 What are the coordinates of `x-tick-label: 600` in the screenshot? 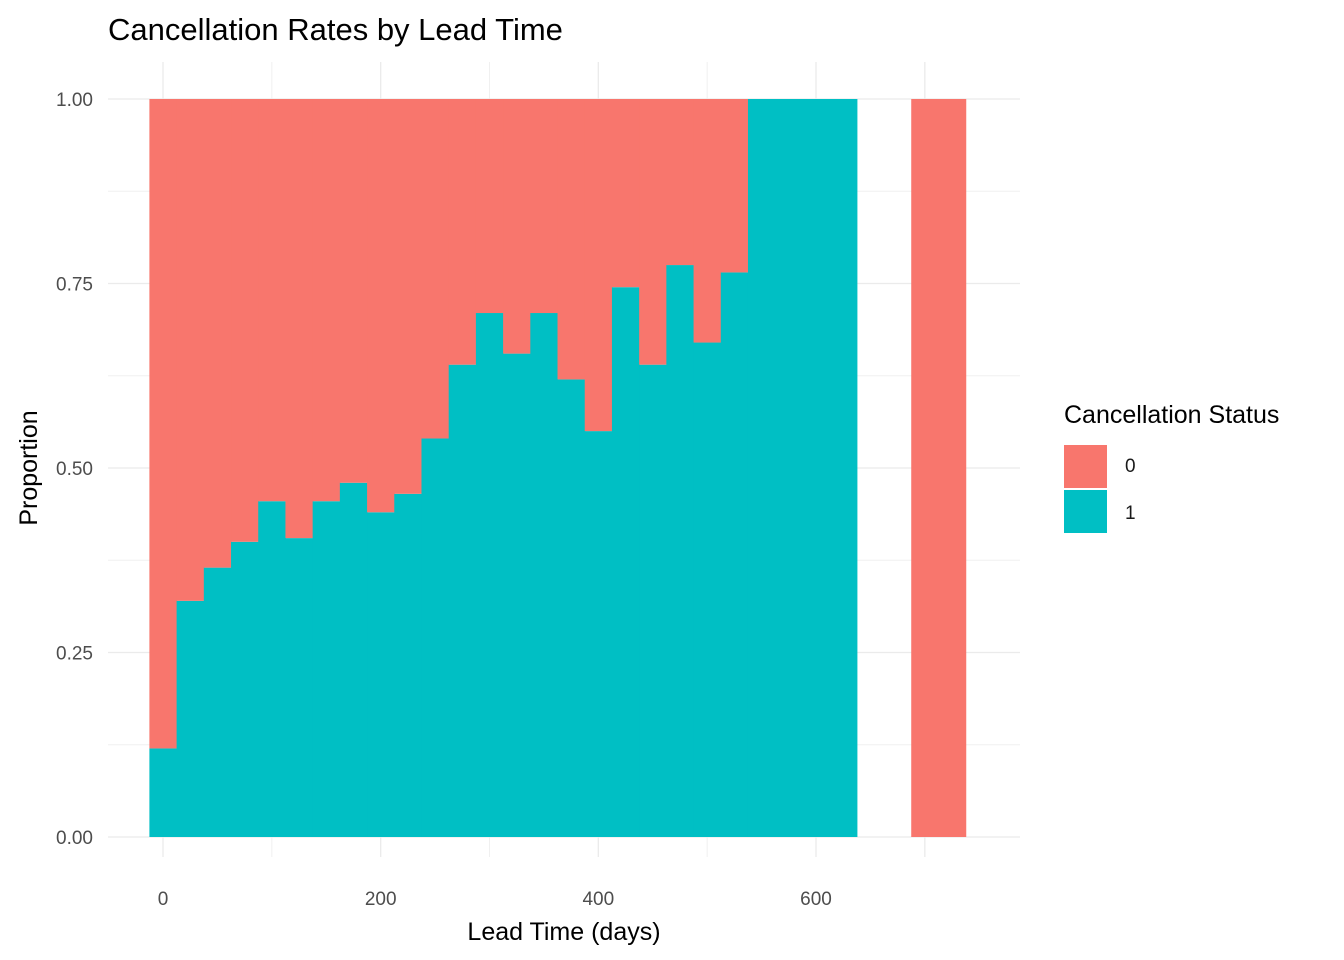 It's located at (816, 899).